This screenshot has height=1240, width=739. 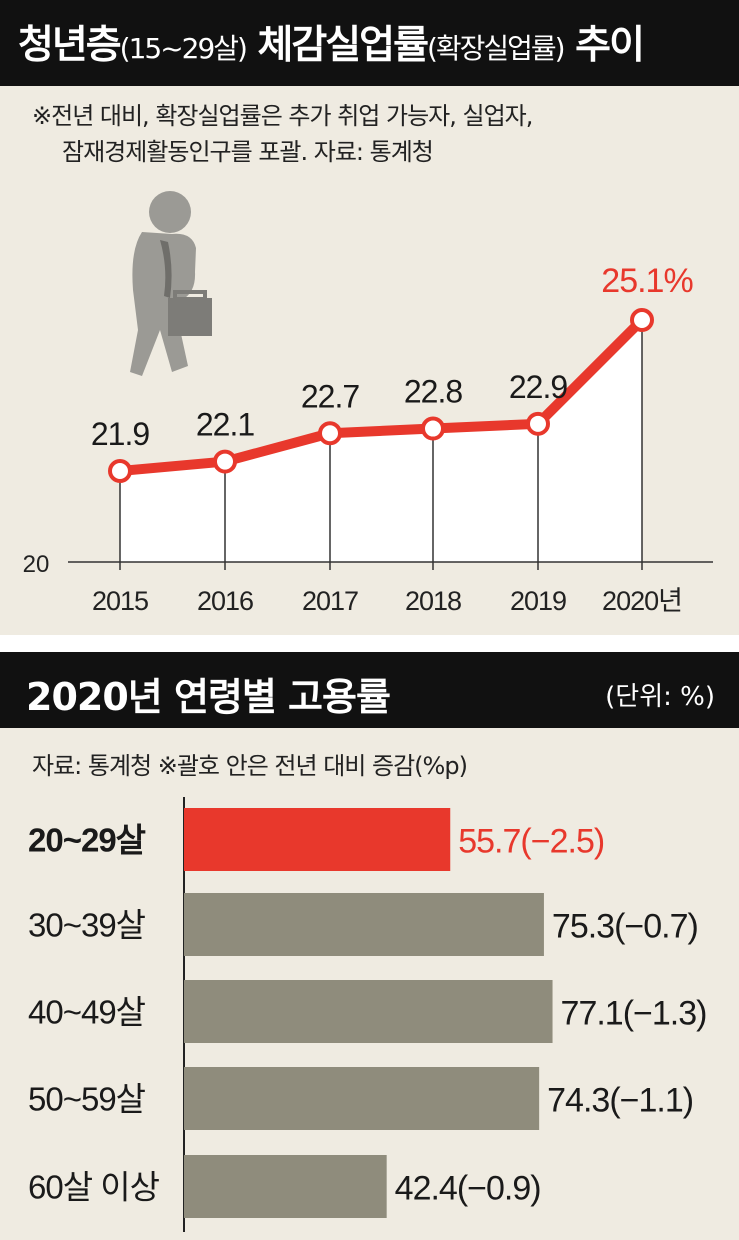 What do you see at coordinates (538, 387) in the screenshot?
I see `data-label: 22.9` at bounding box center [538, 387].